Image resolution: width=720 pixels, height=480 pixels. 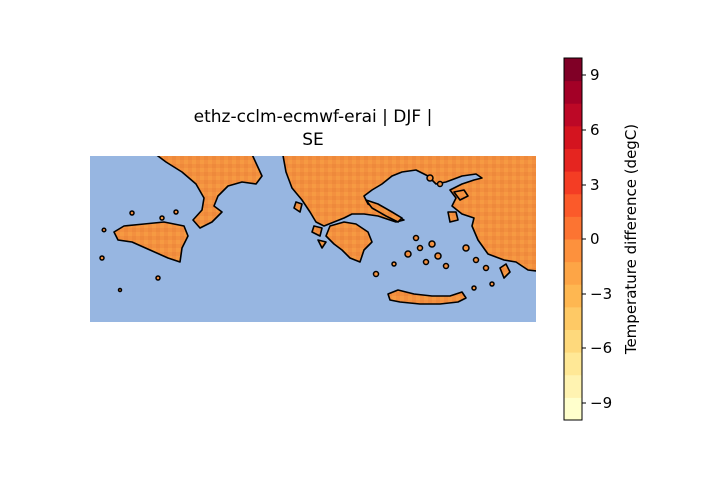 What do you see at coordinates (461, 195) in the screenshot?
I see `lesbos` at bounding box center [461, 195].